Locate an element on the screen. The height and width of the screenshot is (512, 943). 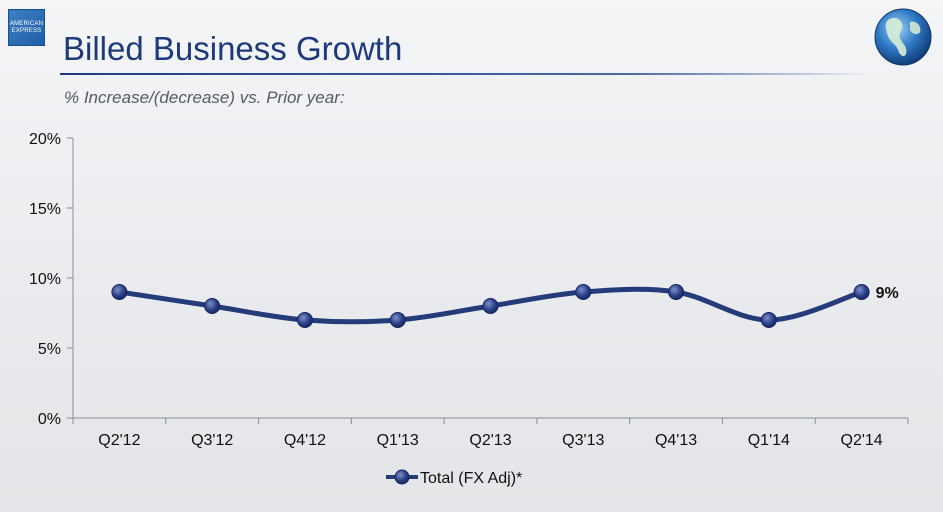
x-tick-label: Q3'12 is located at coordinates (212, 440).